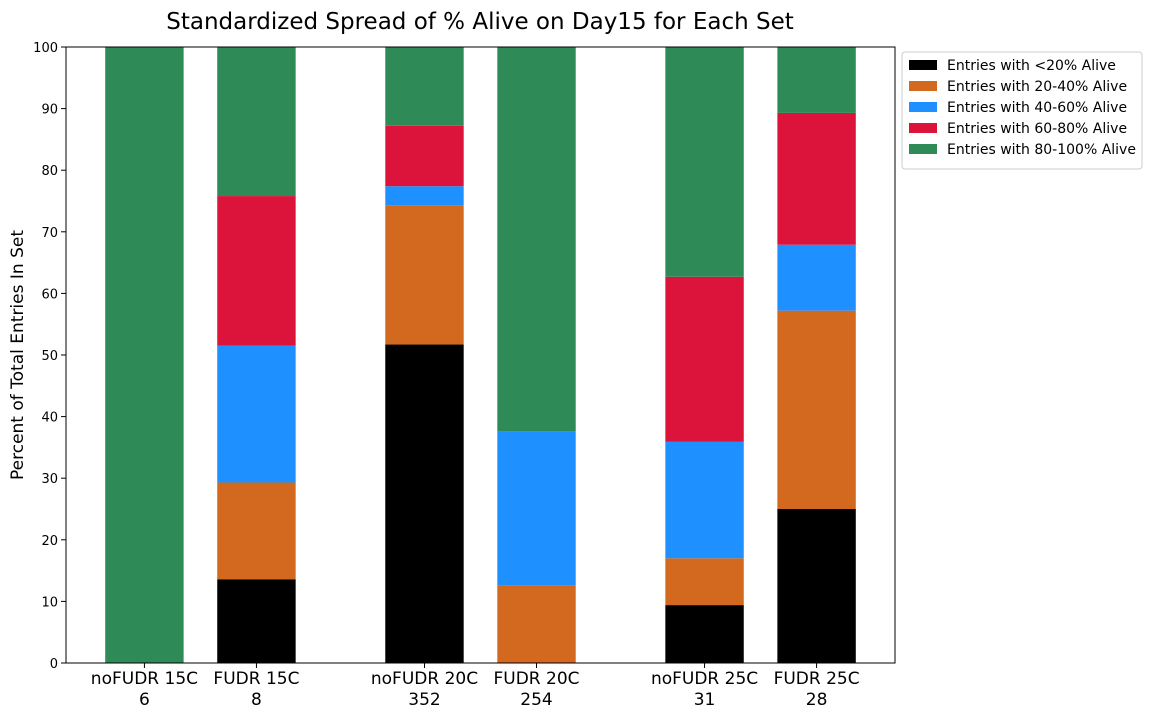 Image resolution: width=1152 pixels, height=720 pixels. I want to click on y-tick-label: 20, so click(49, 541).